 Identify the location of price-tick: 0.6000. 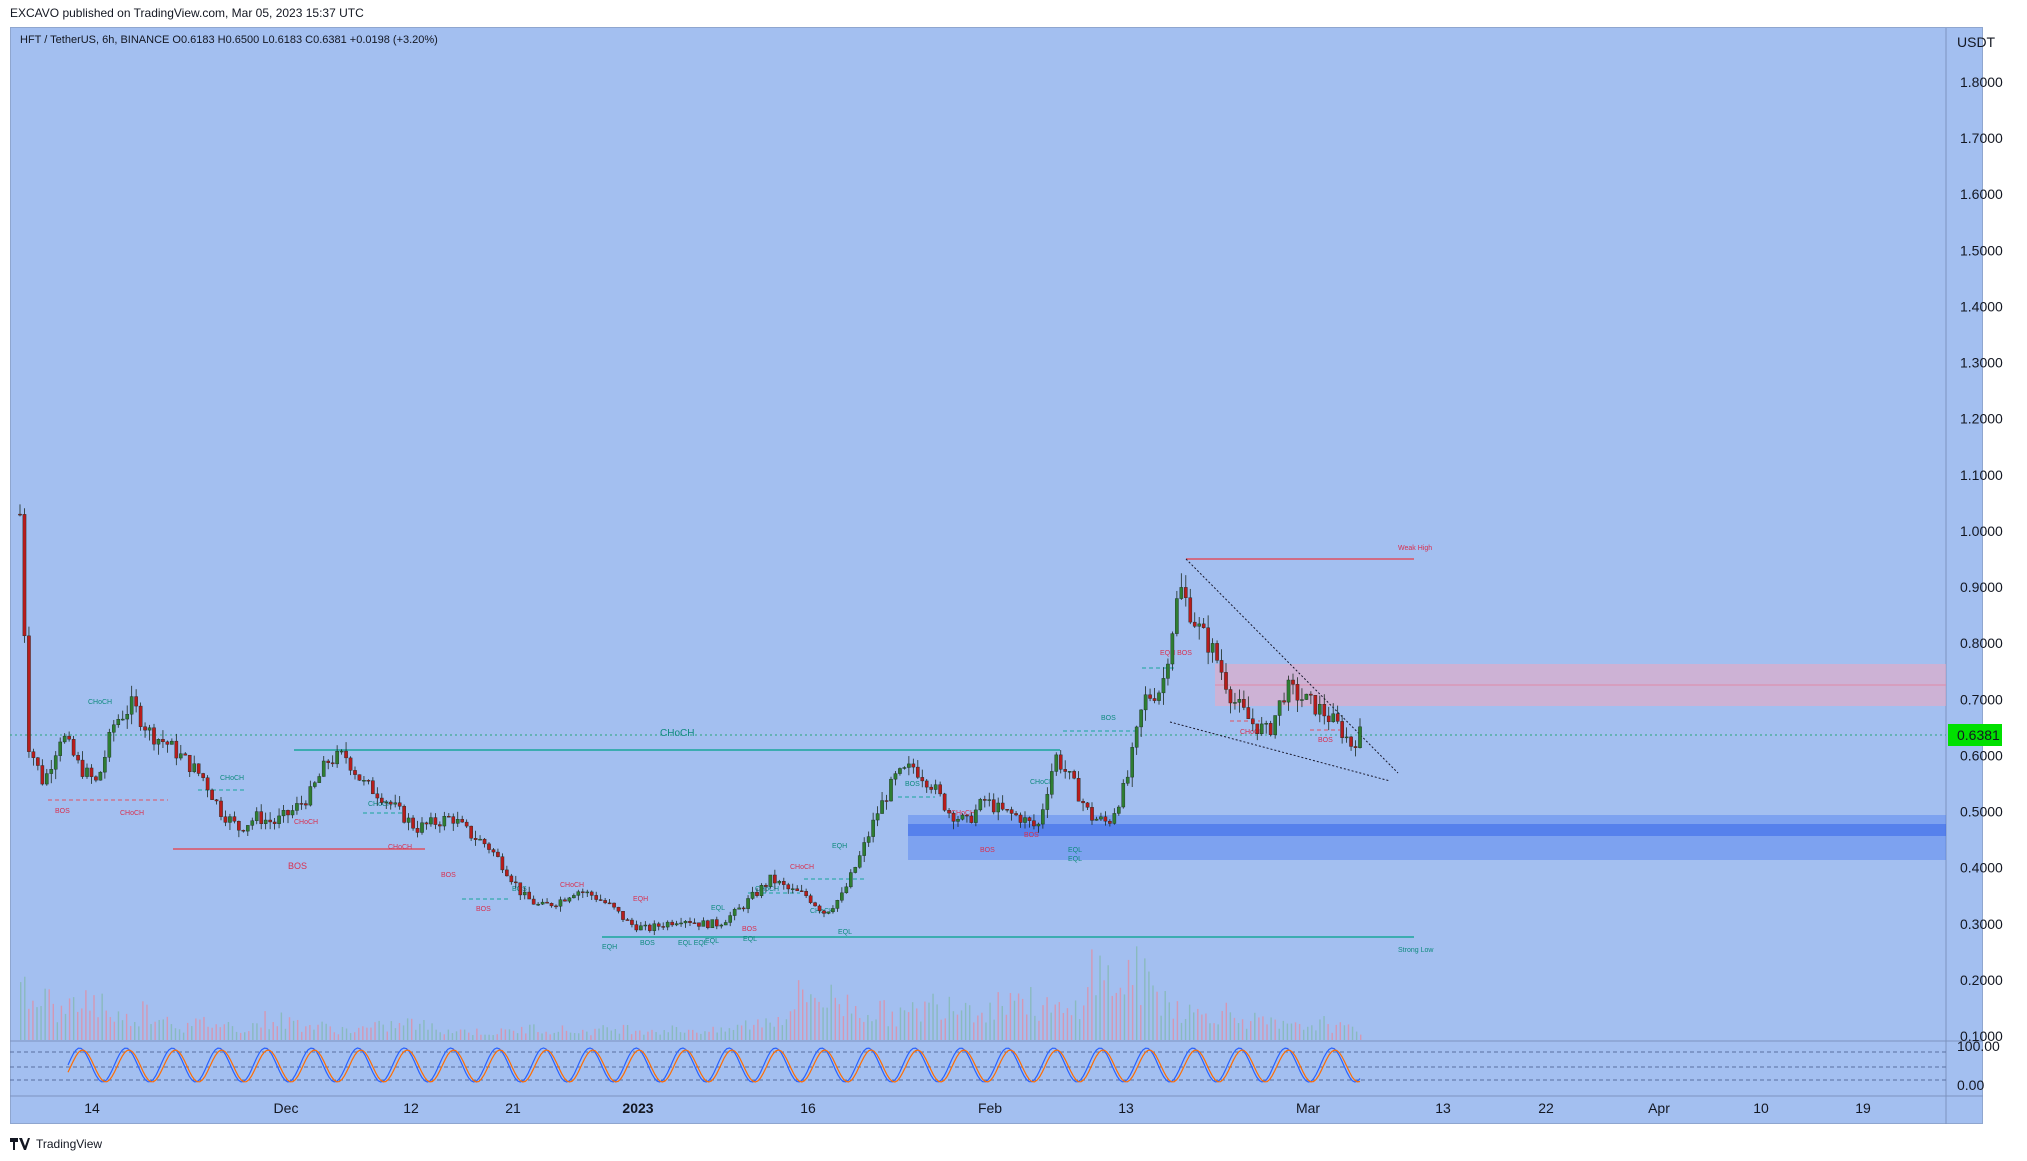
(1981, 755).